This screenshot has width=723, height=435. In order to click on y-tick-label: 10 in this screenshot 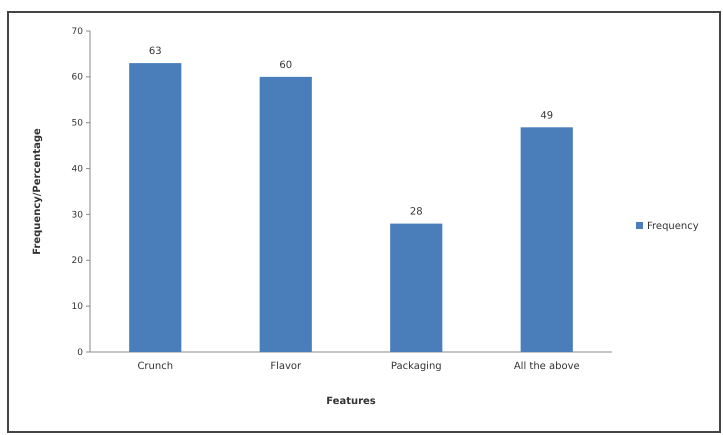, I will do `click(78, 307)`.